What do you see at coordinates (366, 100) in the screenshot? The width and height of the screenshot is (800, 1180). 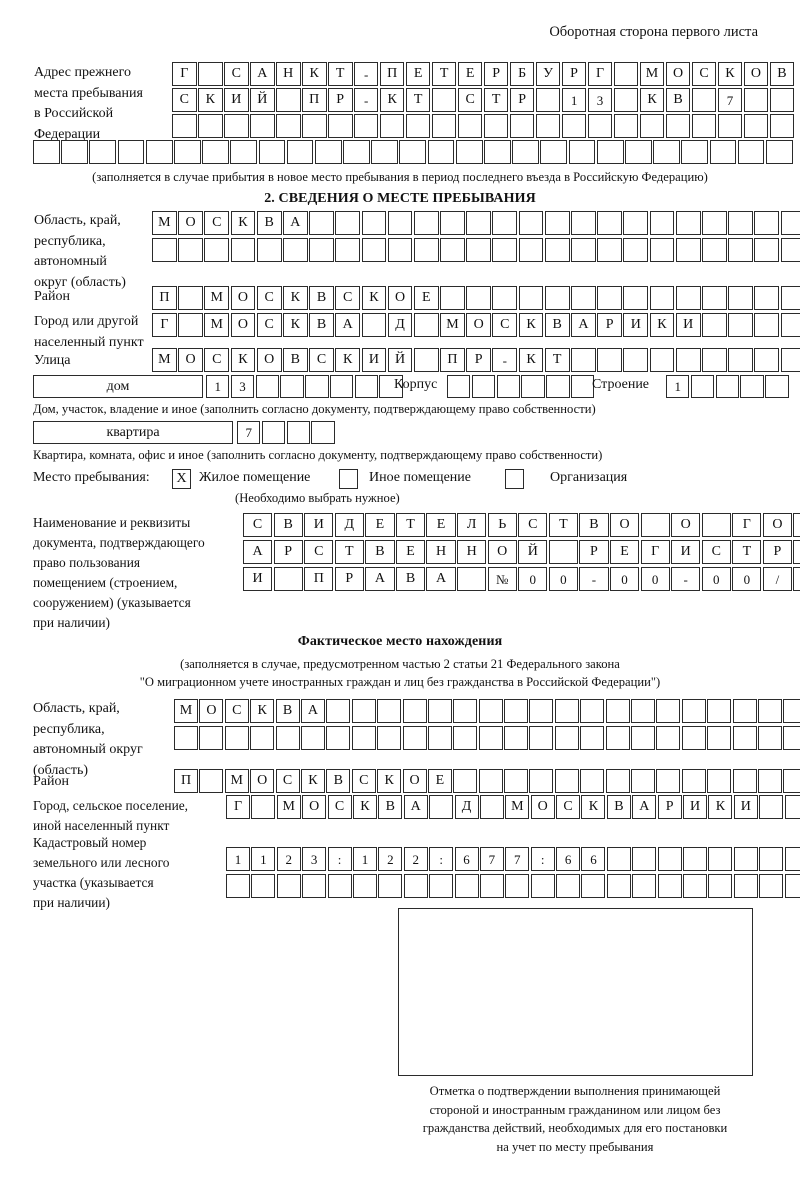 I see `form-cell: -` at bounding box center [366, 100].